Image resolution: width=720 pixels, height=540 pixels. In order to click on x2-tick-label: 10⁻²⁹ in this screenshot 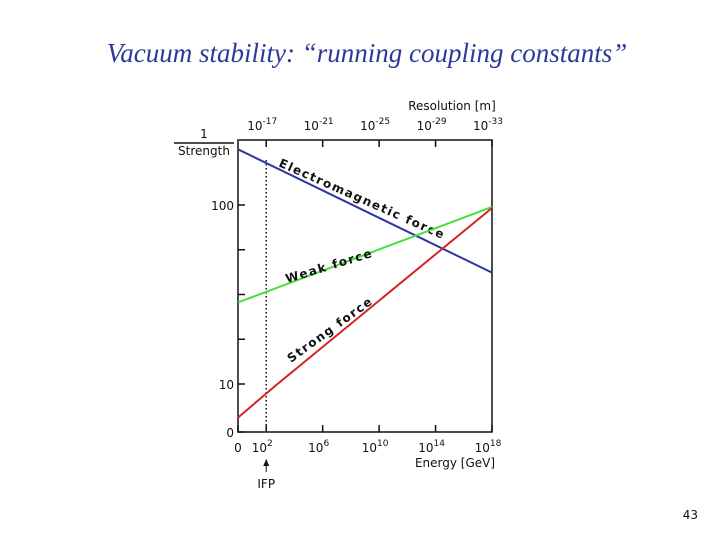, I will do `click(432, 125)`.